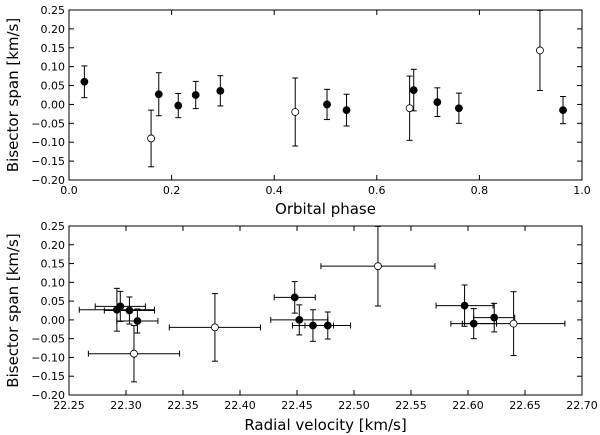  What do you see at coordinates (297, 405) in the screenshot?
I see `x-tick-label: 22.45` at bounding box center [297, 405].